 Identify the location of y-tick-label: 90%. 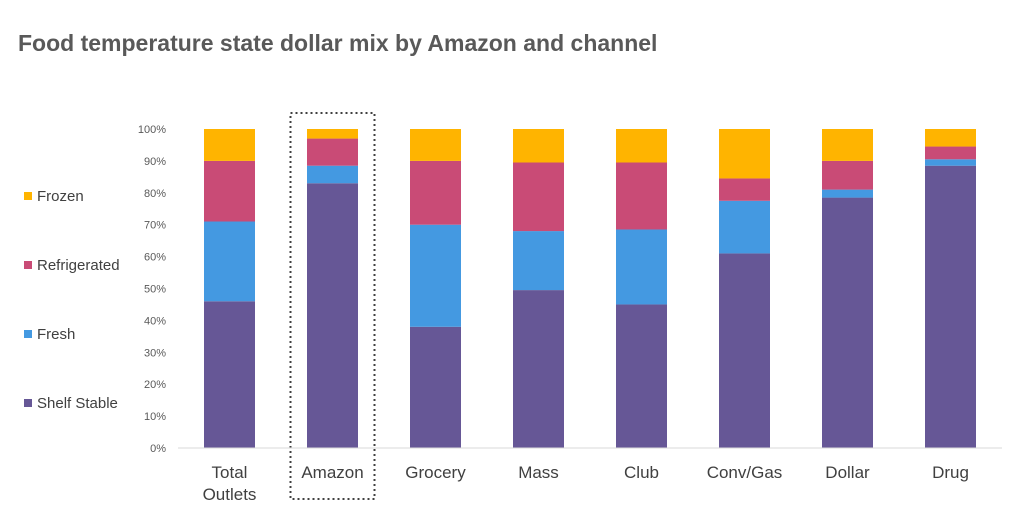
(155, 162).